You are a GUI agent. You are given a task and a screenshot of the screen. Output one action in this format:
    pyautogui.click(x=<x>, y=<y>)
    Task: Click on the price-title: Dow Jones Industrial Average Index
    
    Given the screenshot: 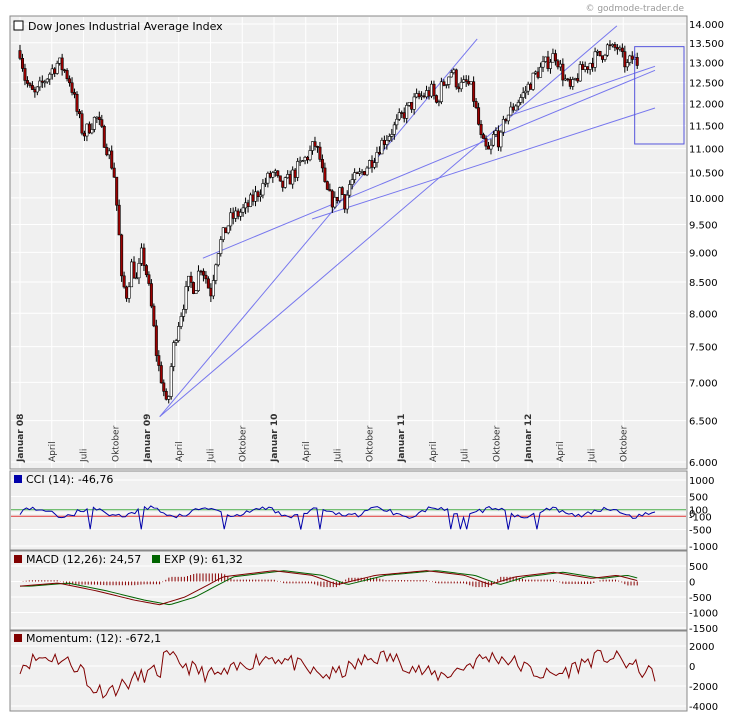 What is the action you would take?
    pyautogui.click(x=125, y=26)
    